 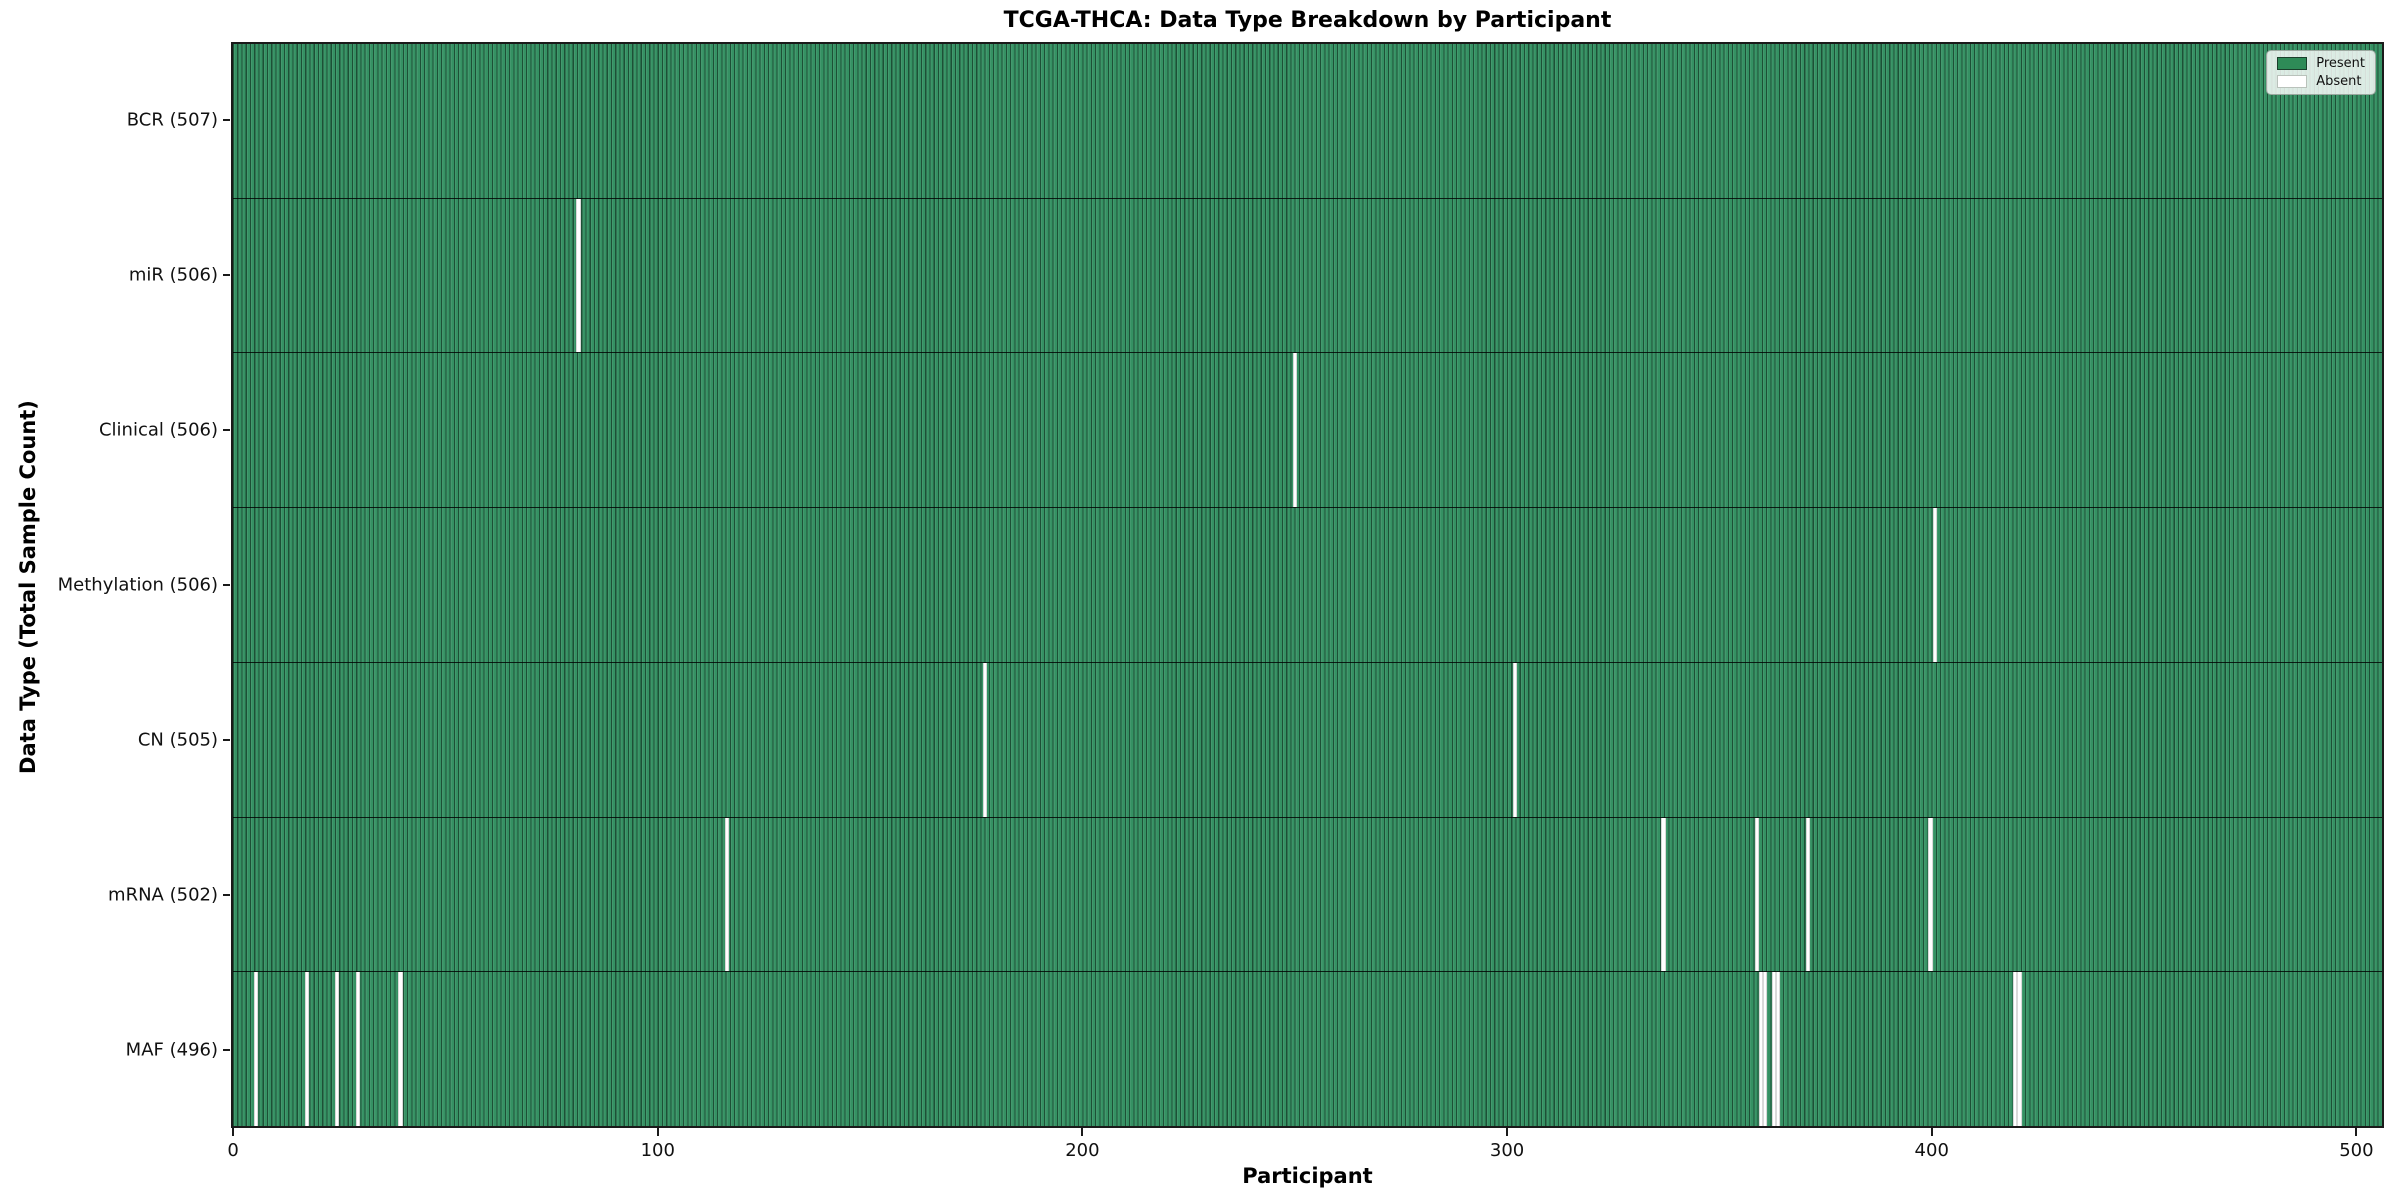 I want to click on datatype-row-methylation, so click(x=1307, y=585).